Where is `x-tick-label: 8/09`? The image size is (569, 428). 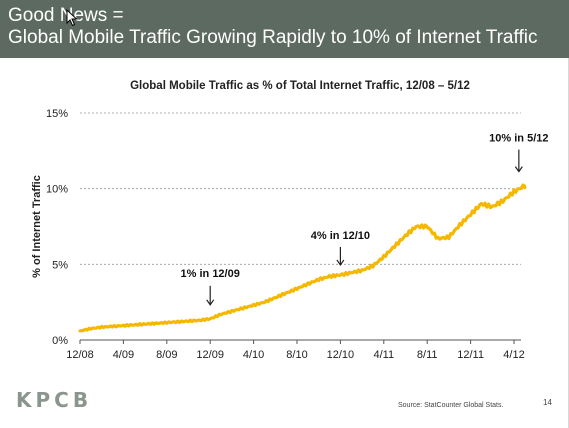 x-tick-label: 8/09 is located at coordinates (166, 355).